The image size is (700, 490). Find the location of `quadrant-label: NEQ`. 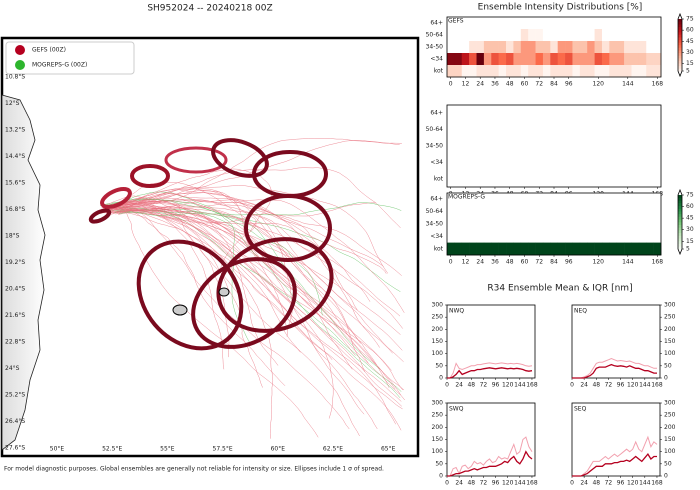

quadrant-label: NEQ is located at coordinates (580, 311).